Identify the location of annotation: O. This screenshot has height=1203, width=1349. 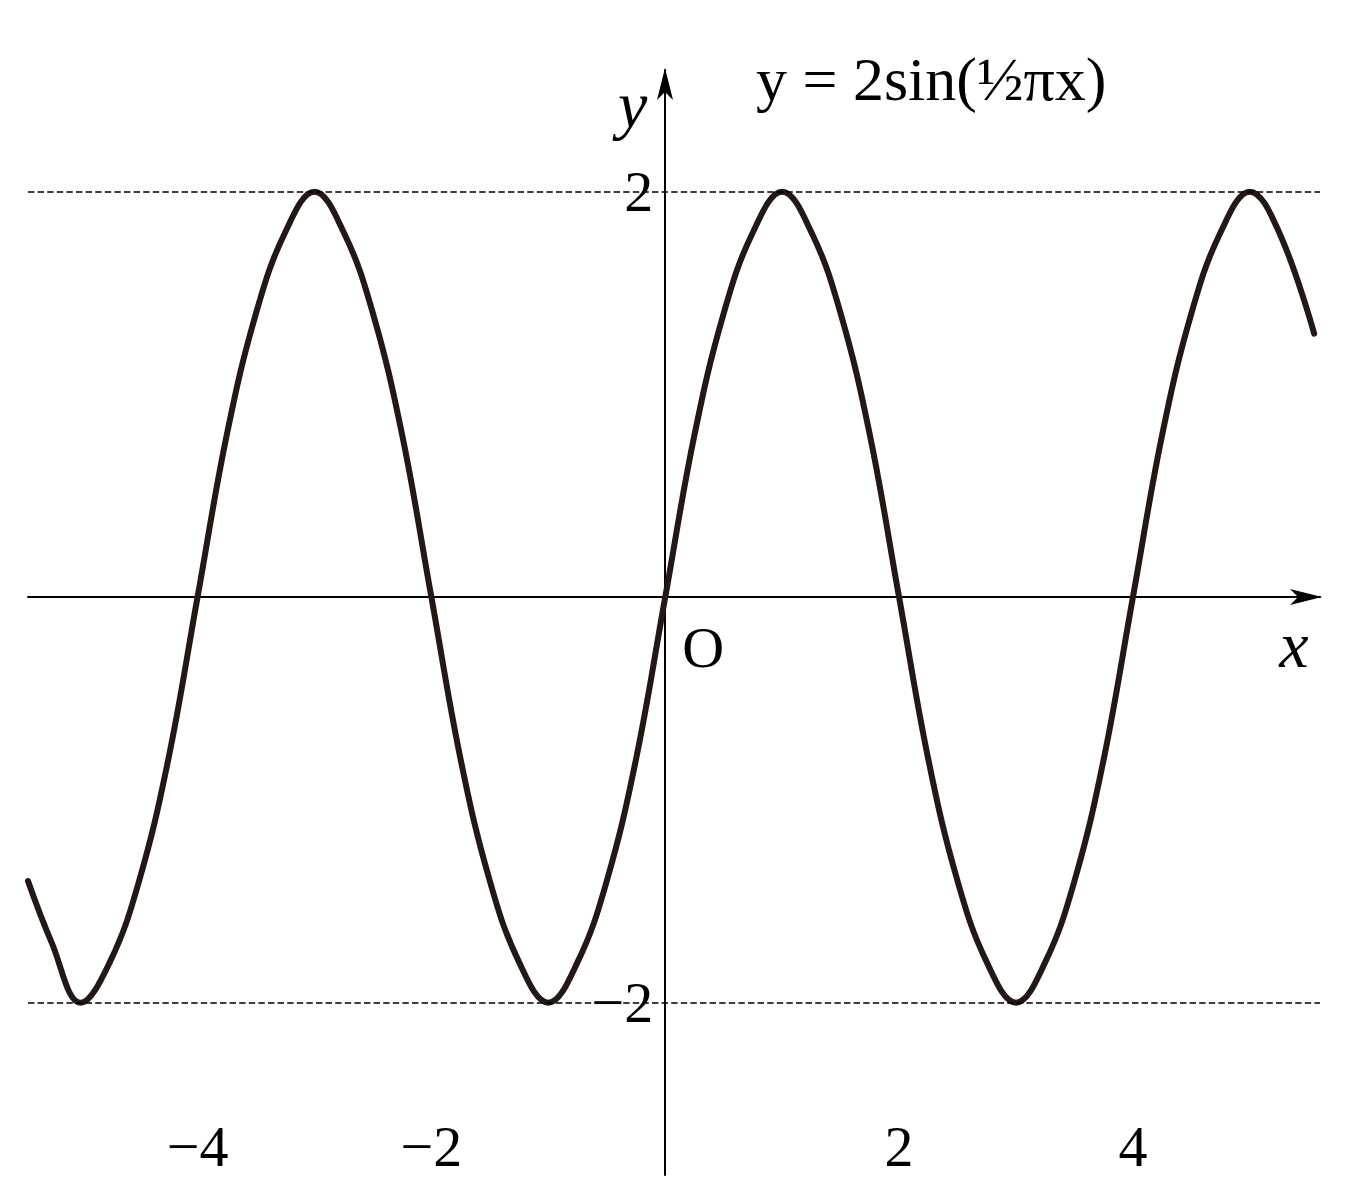
(703, 647).